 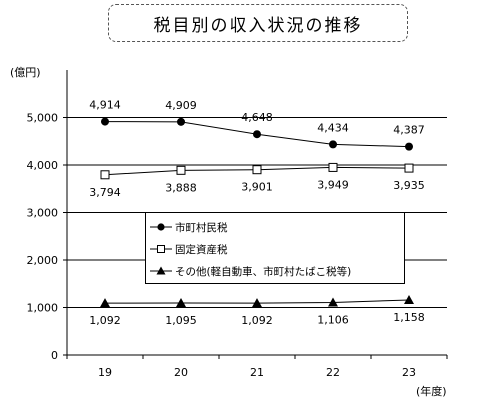 What do you see at coordinates (201, 227) in the screenshot?
I see `legend-label: 市町村民税` at bounding box center [201, 227].